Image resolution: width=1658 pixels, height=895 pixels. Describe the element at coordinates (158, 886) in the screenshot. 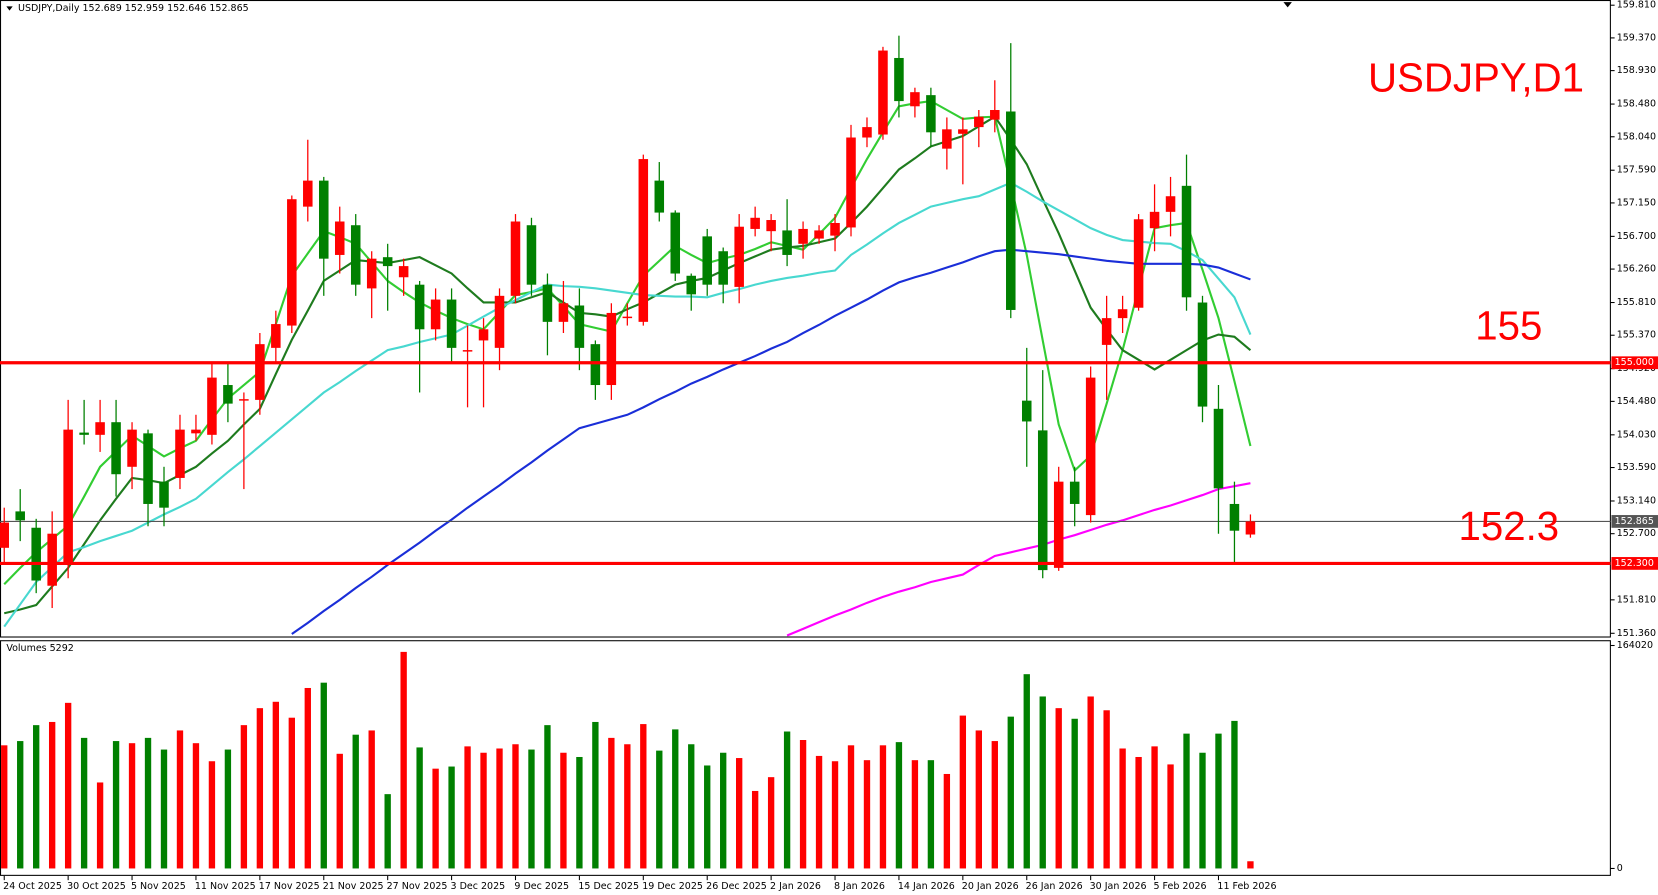

I see `x-tick-label: 5 Nov 2025` at that location.